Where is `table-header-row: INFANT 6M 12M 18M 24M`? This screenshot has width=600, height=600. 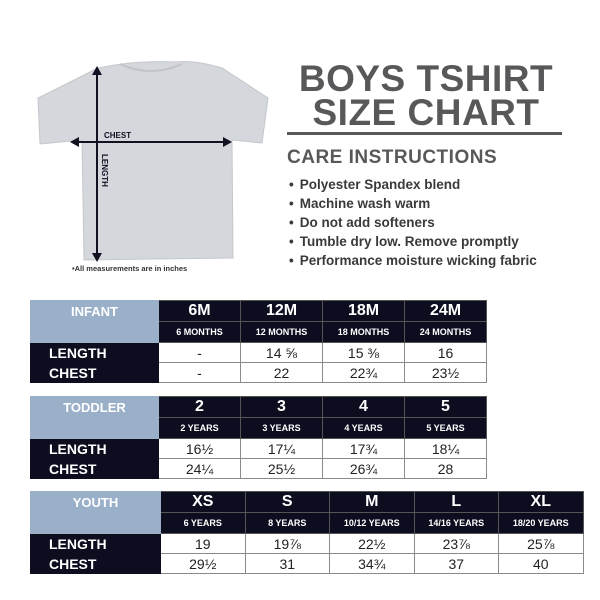
table-header-row: INFANT 6M 12M 18M 24M is located at coordinates (258, 321).